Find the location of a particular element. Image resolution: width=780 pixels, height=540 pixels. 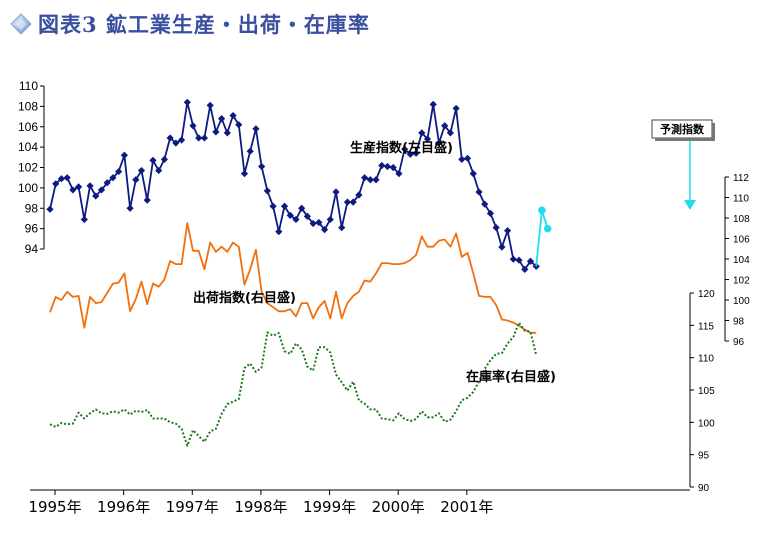

x-tick-label: 1995年 is located at coordinates (54, 507).